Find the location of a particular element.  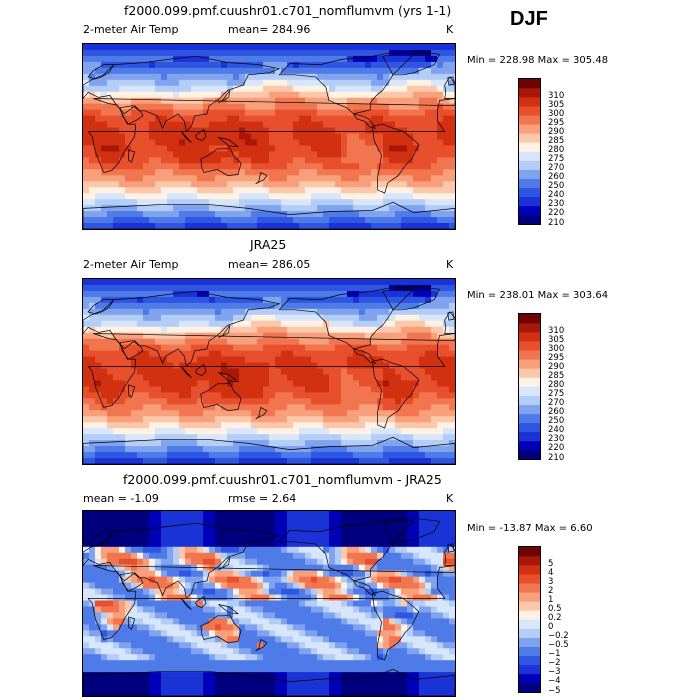

legend-tick-label: 210 is located at coordinates (556, 222).